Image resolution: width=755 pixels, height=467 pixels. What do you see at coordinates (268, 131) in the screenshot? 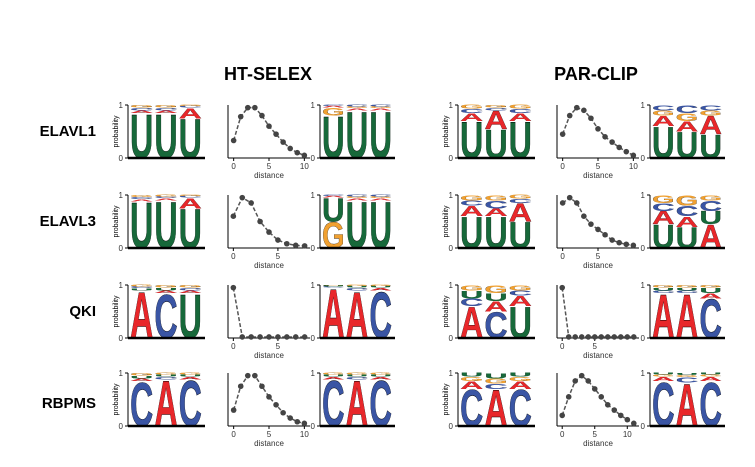
I see `line` at bounding box center [268, 131].